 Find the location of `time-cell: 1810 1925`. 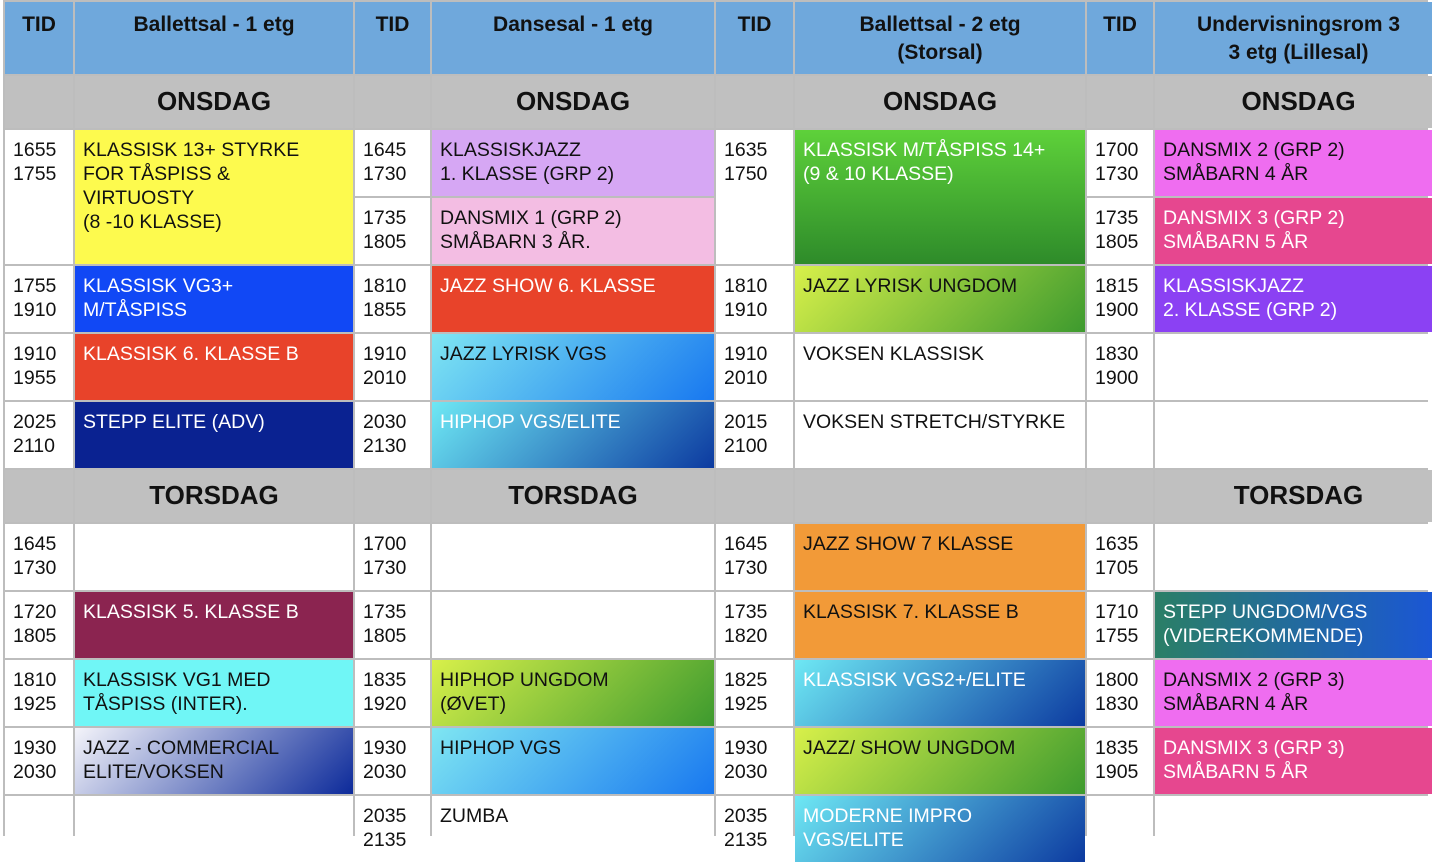

time-cell: 1810 1925 is located at coordinates (39, 693).